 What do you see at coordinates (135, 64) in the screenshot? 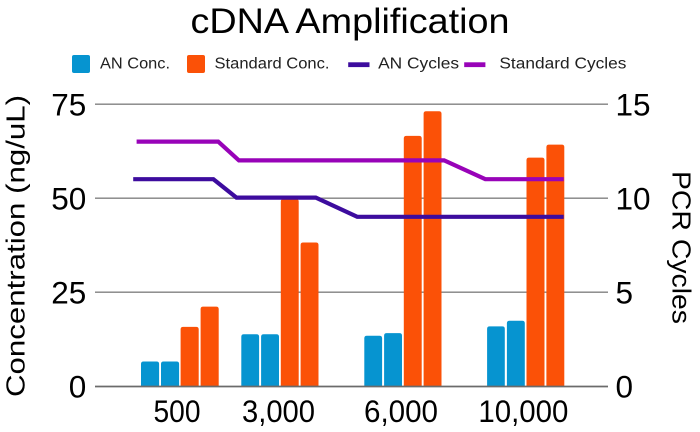
I see `svg-text: AN Conc.` at bounding box center [135, 64].